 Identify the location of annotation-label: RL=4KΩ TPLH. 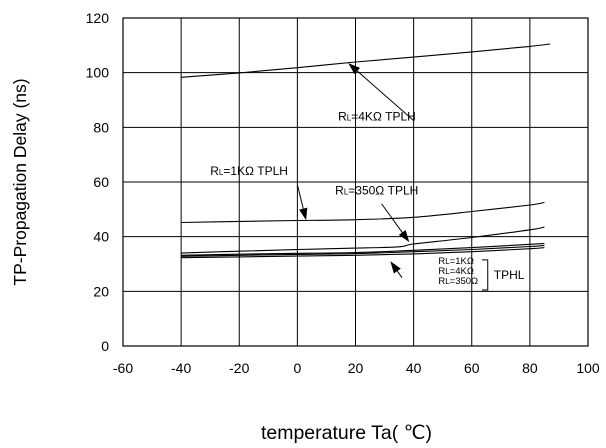
(377, 117).